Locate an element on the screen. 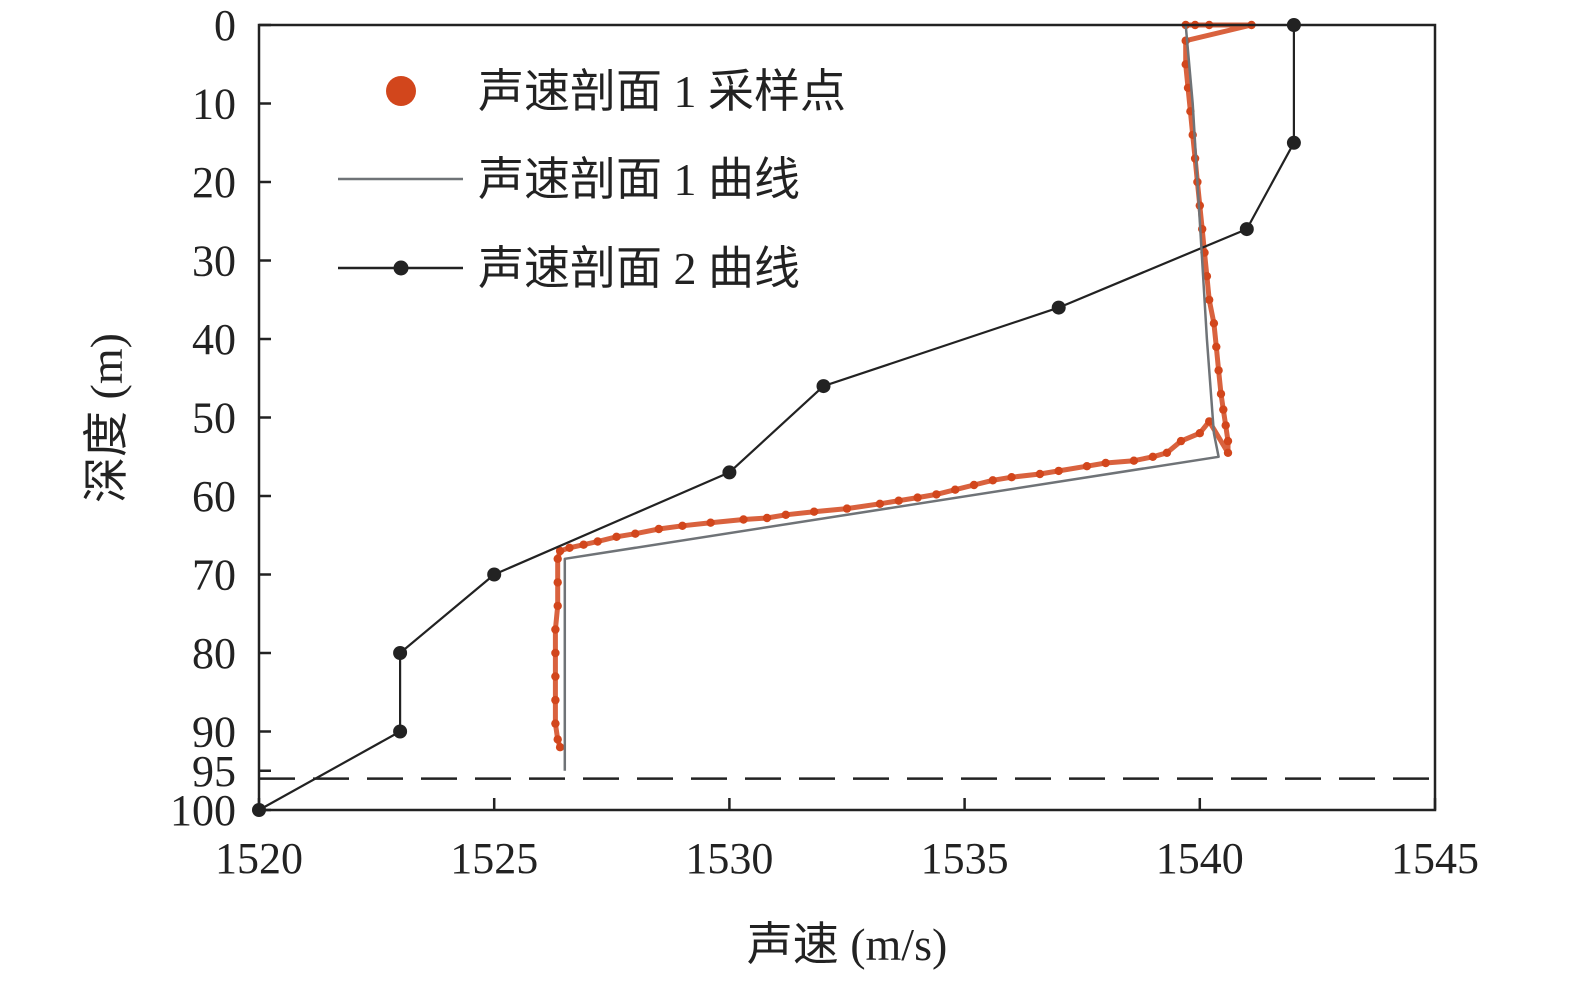 This screenshot has width=1575, height=984. y-tick-label: 80 is located at coordinates (214, 653).